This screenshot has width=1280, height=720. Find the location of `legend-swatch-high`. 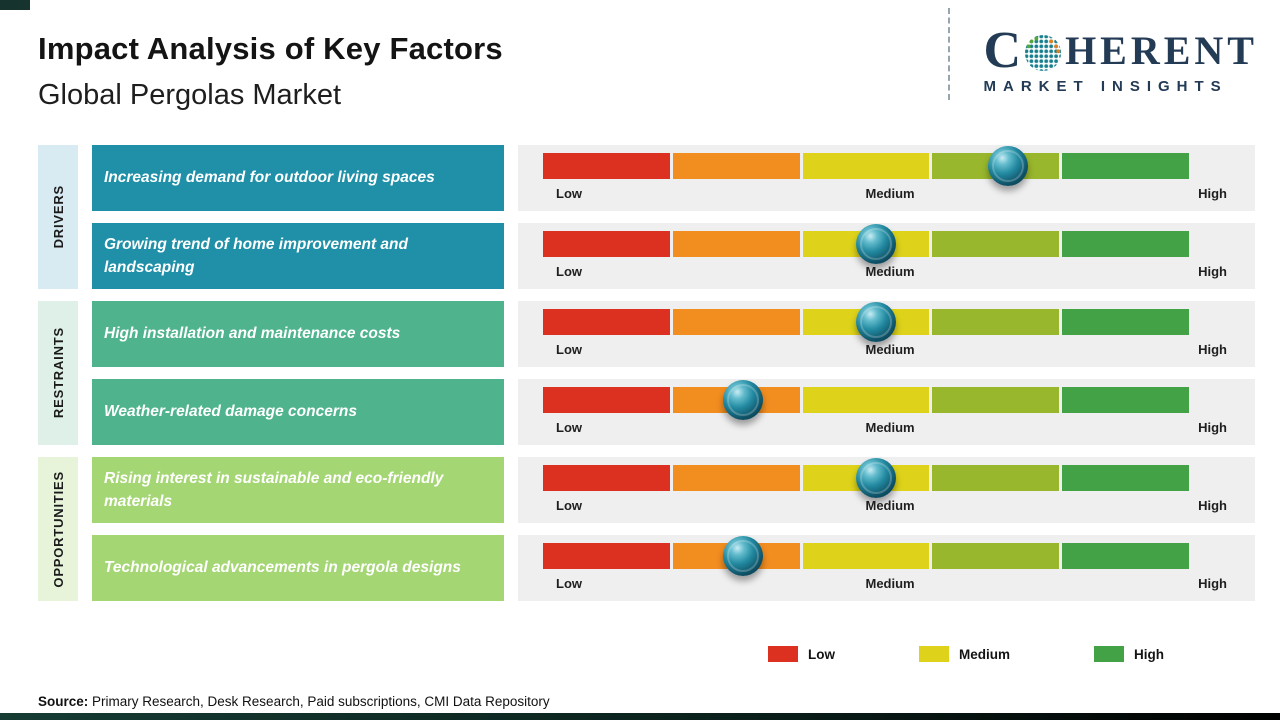

legend-swatch-high is located at coordinates (1109, 654).